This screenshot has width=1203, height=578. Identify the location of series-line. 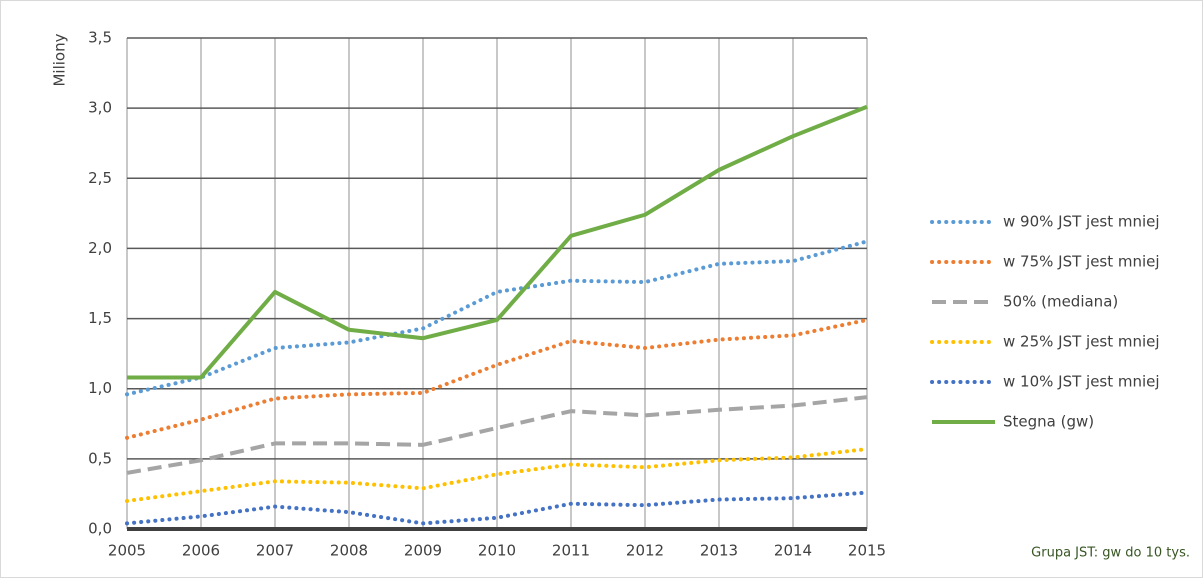
(497, 378).